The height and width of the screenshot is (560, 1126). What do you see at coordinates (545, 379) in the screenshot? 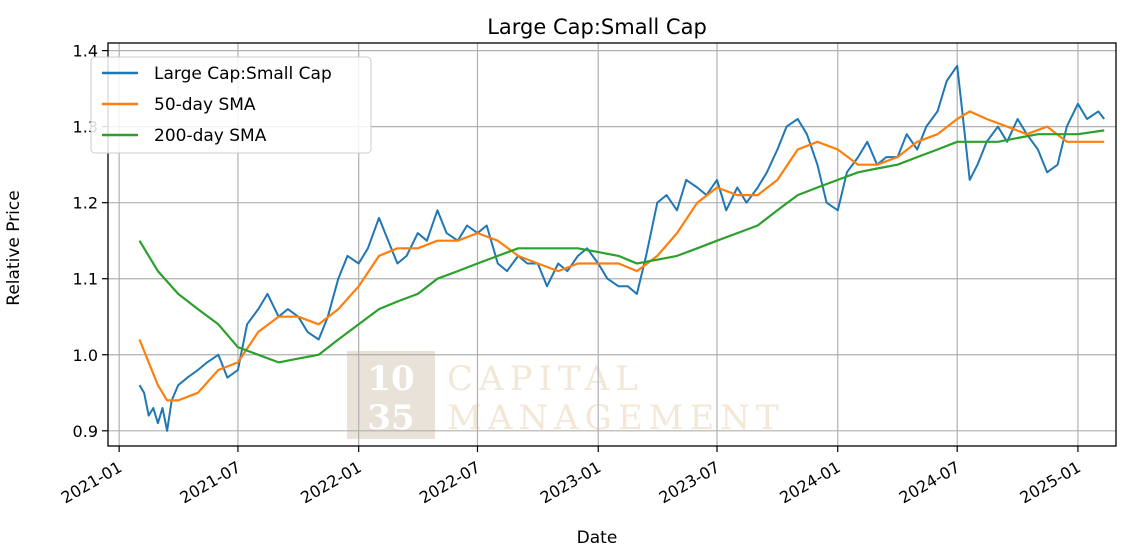
I see `watermark-line-1: CAPITAL` at bounding box center [545, 379].